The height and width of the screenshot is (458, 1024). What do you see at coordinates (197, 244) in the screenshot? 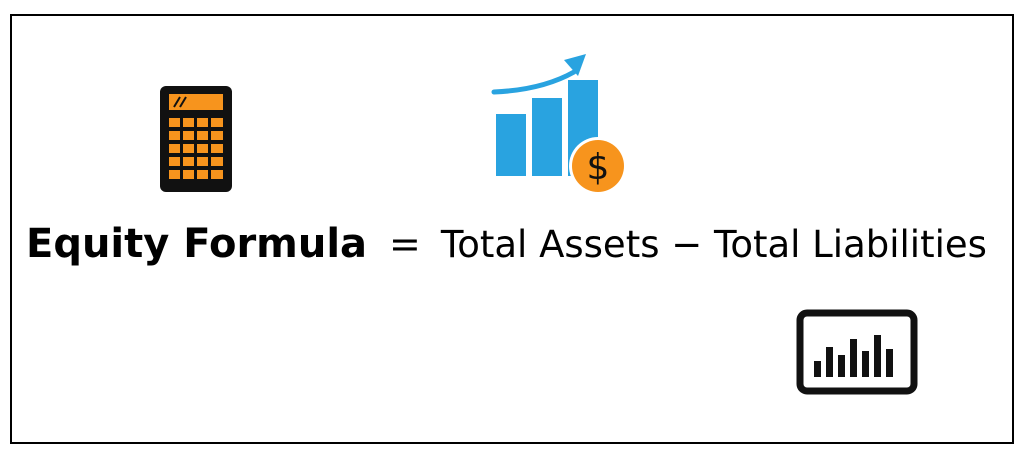
I see `formula-left-side: Equity Formula` at bounding box center [197, 244].